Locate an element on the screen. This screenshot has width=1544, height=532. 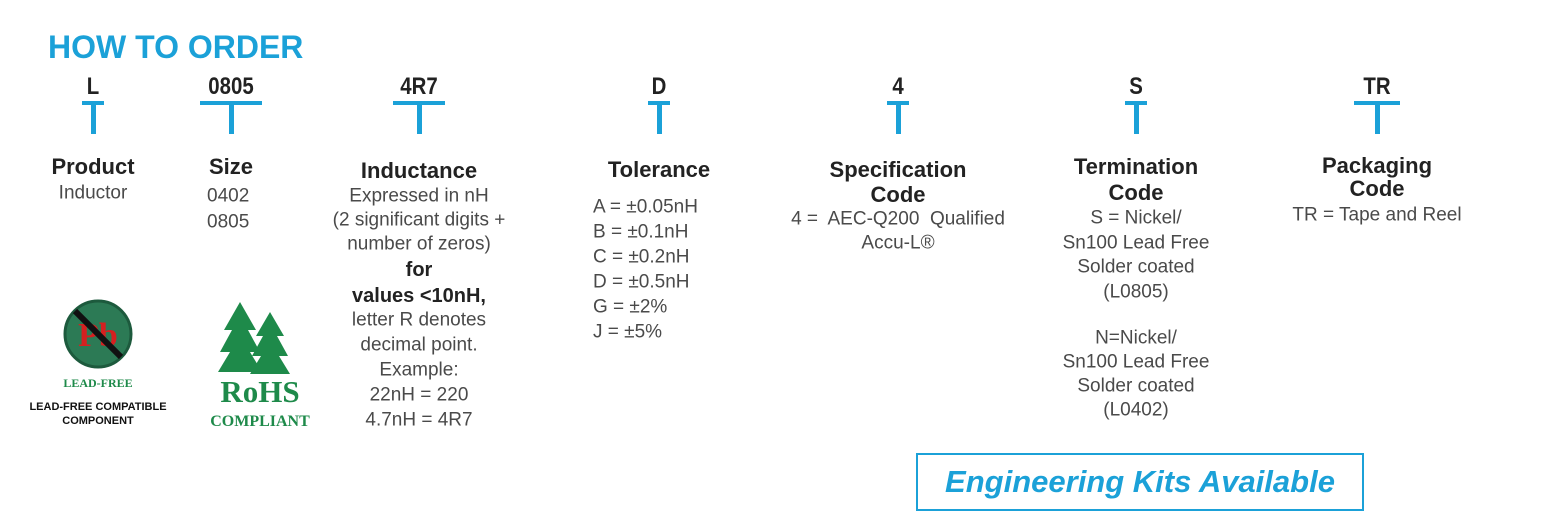
code: TR is located at coordinates (1377, 86).